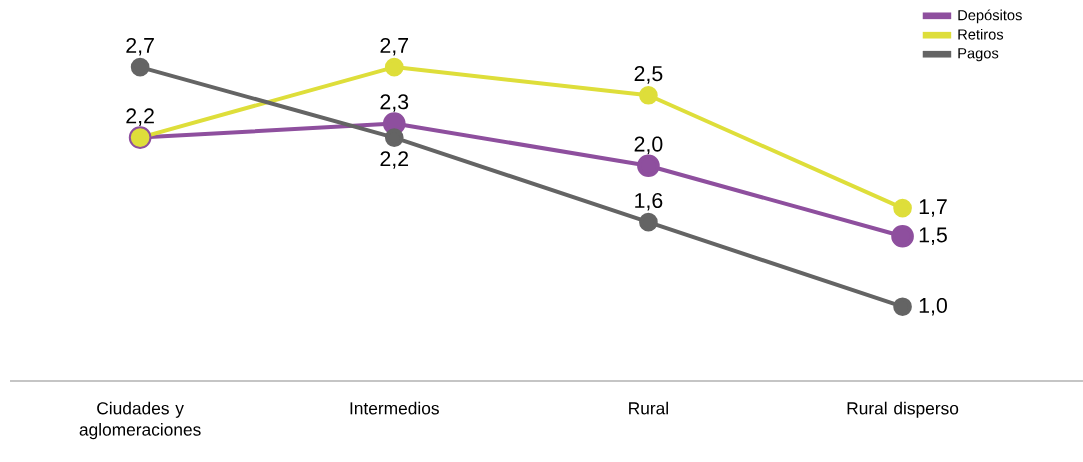  Describe the element at coordinates (933, 306) in the screenshot. I see `data-label: 1,0` at that location.